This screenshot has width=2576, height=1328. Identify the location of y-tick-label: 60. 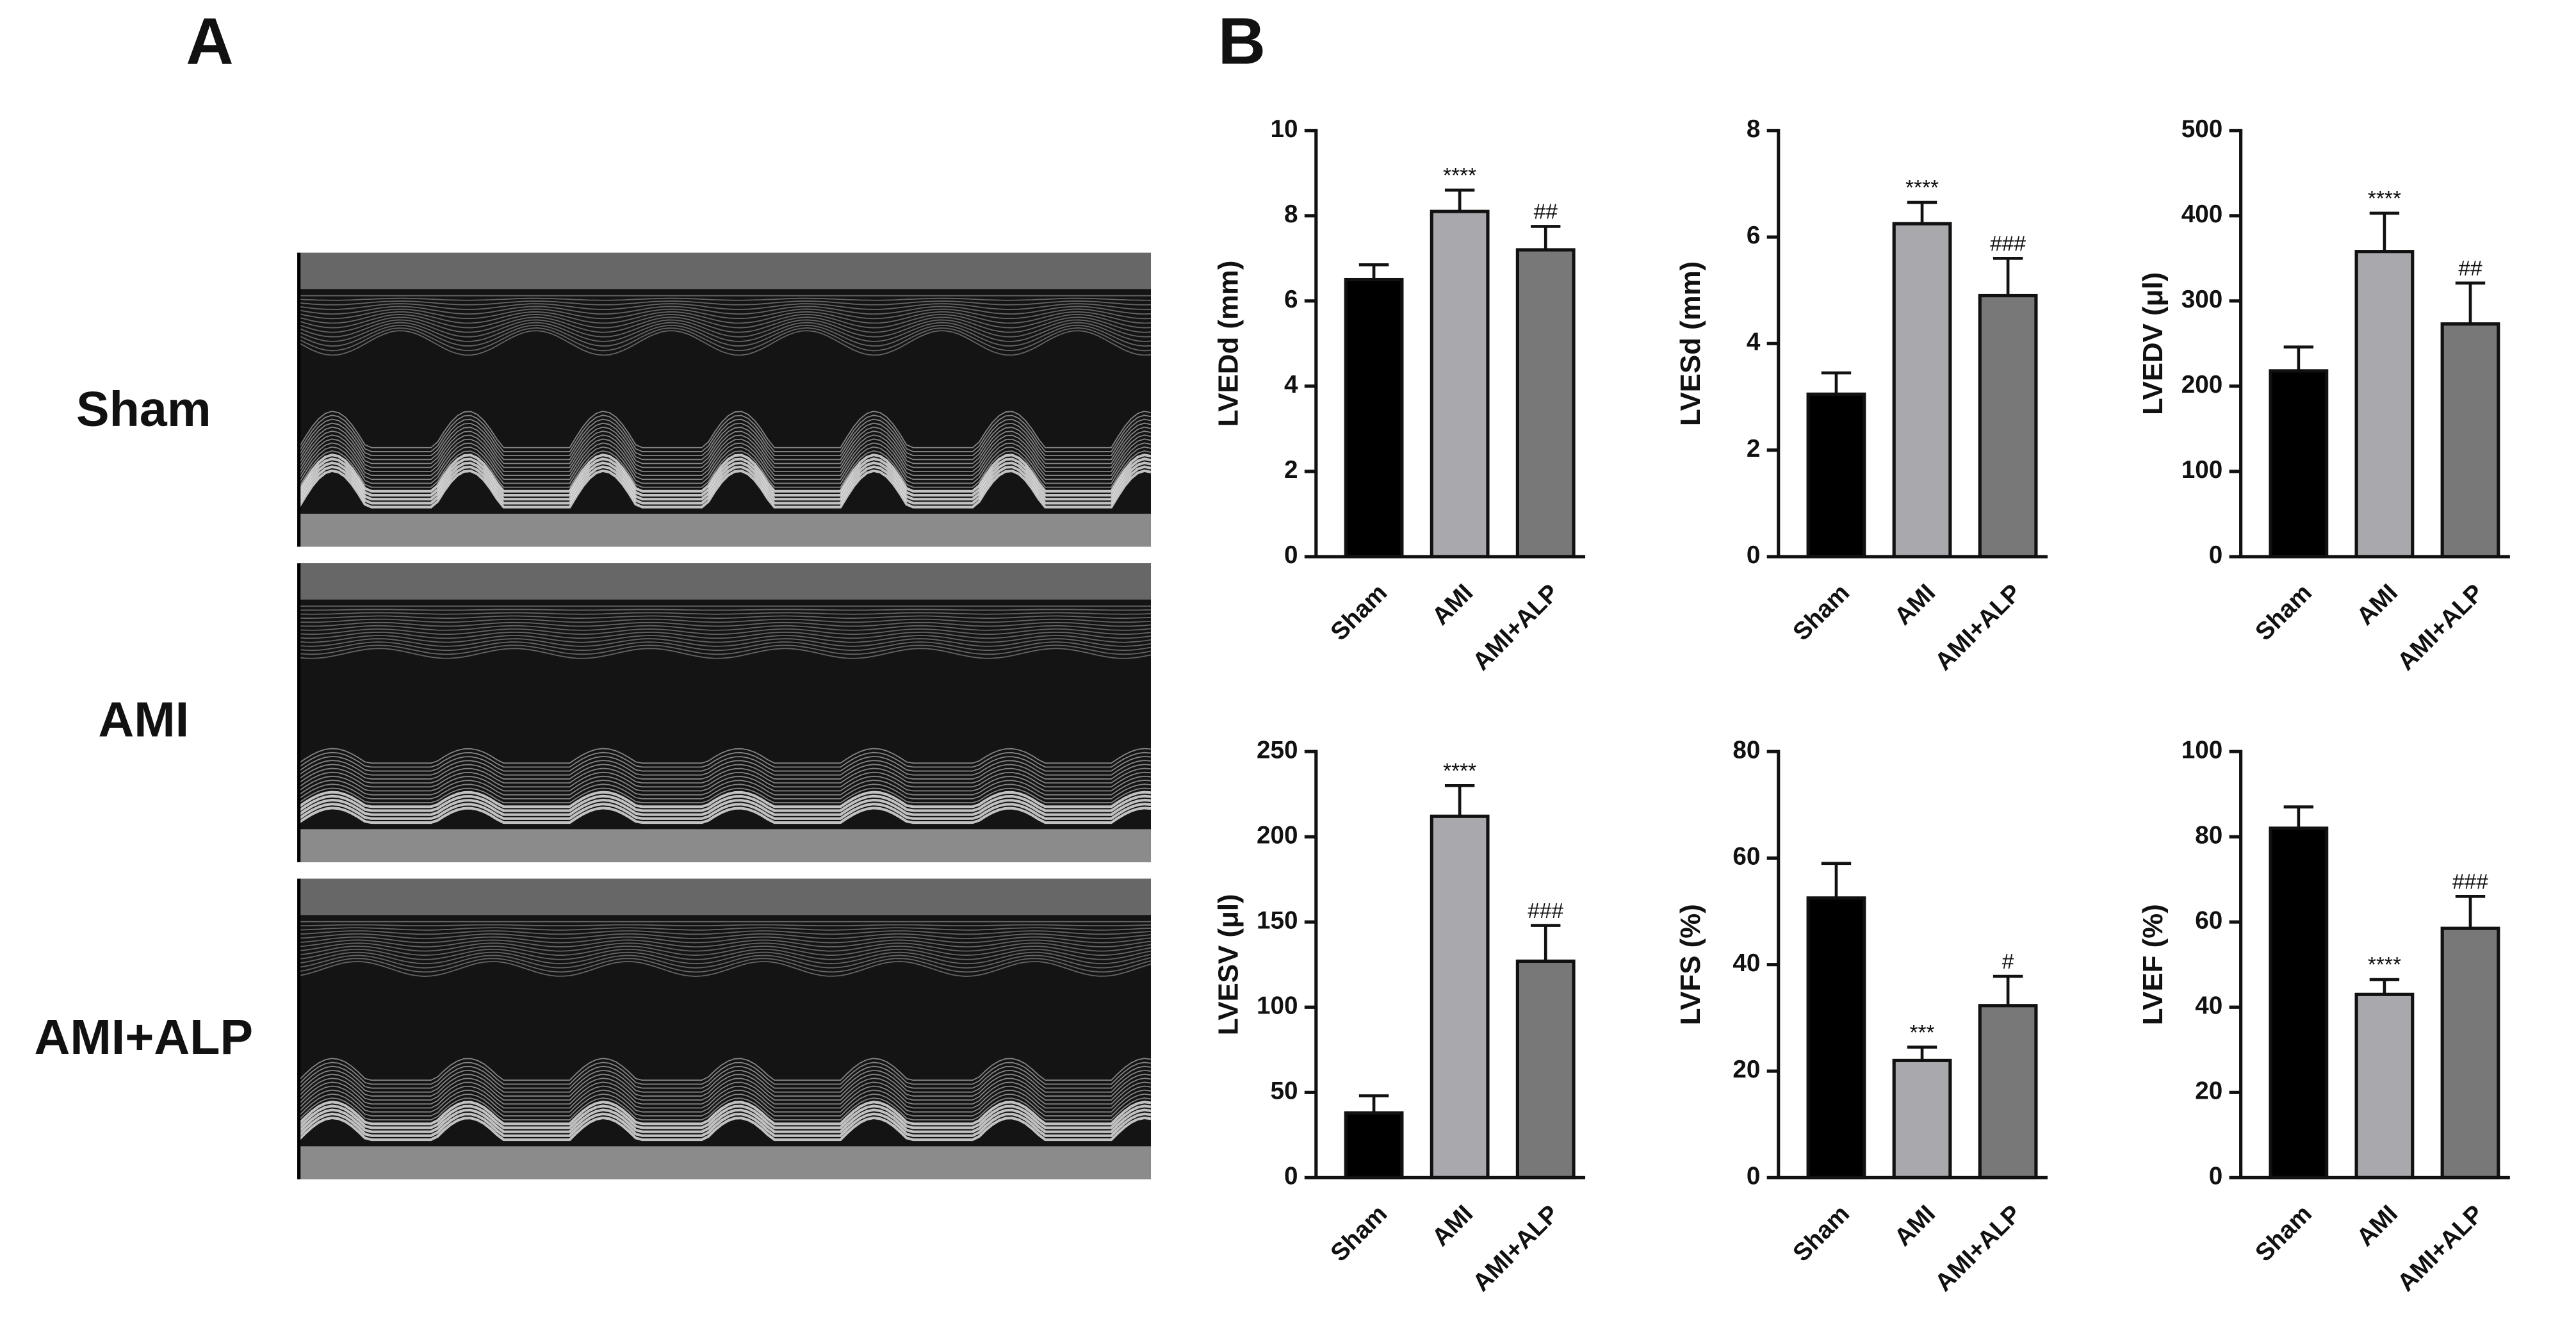
(2208, 920).